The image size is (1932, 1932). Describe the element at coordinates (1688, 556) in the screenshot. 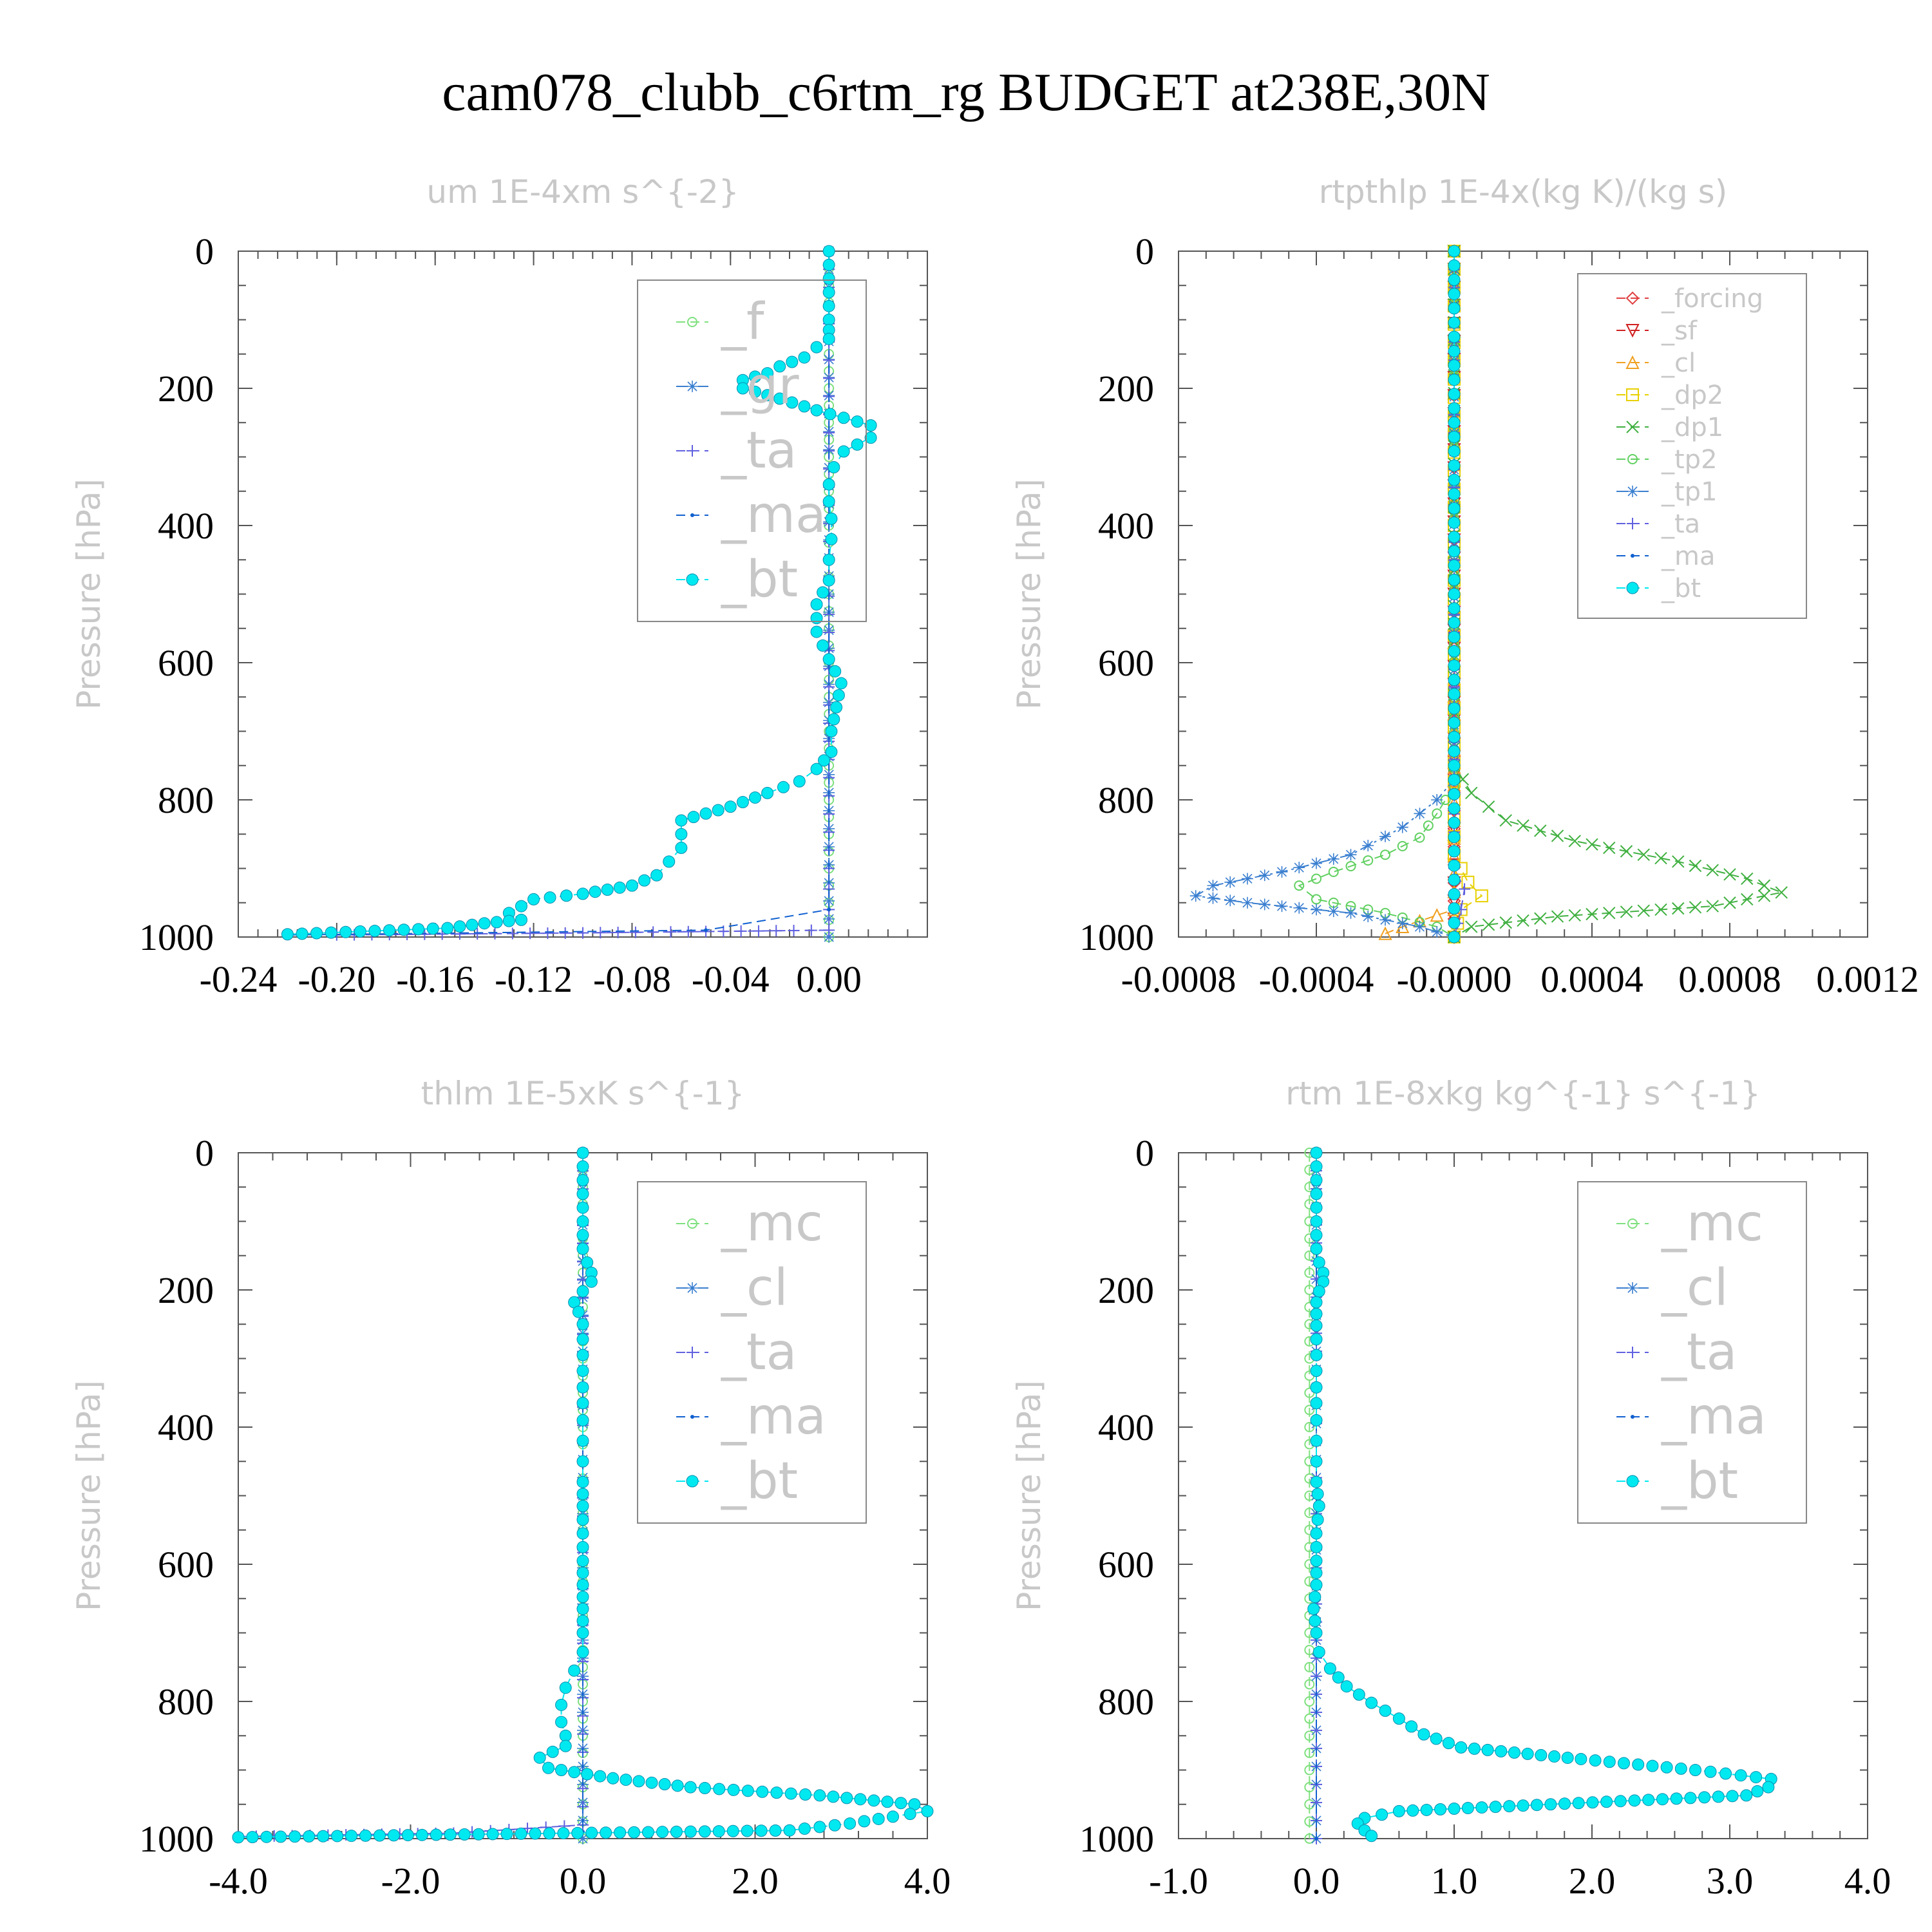

I see `legend-label: _ma` at that location.